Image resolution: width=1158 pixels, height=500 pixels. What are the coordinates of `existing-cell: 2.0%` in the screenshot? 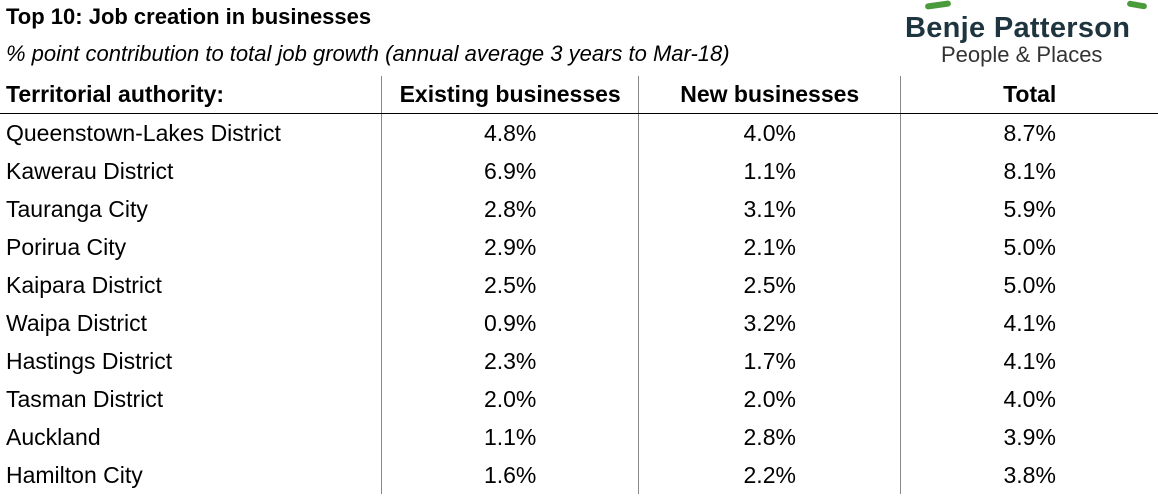 It's located at (510, 399).